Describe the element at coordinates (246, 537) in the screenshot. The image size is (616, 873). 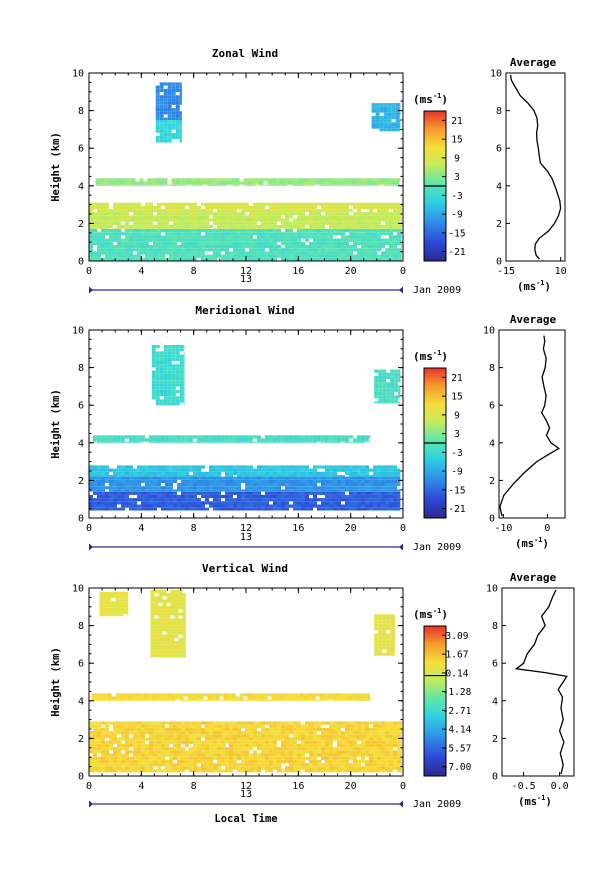
I see `date-label: 13` at that location.